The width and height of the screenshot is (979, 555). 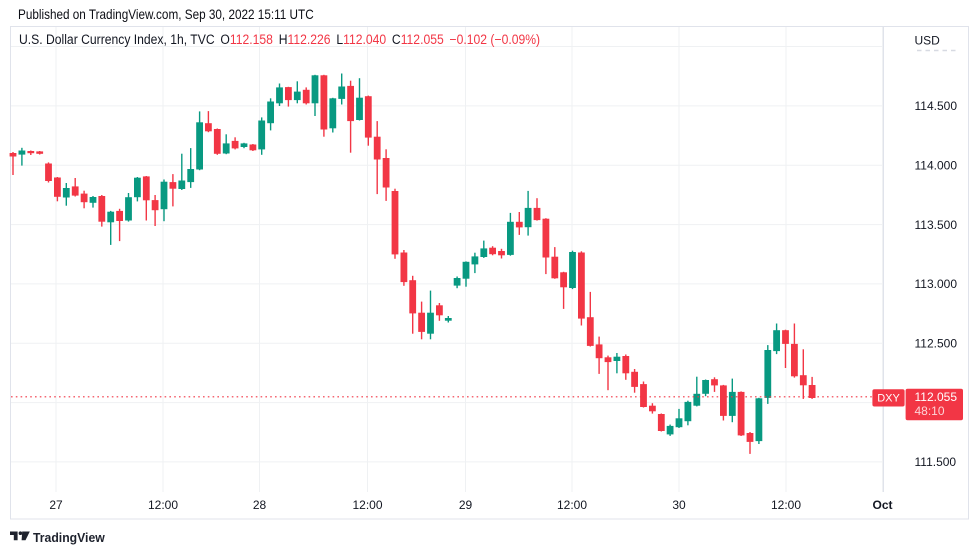 I want to click on svg-text: 28, so click(x=260, y=505).